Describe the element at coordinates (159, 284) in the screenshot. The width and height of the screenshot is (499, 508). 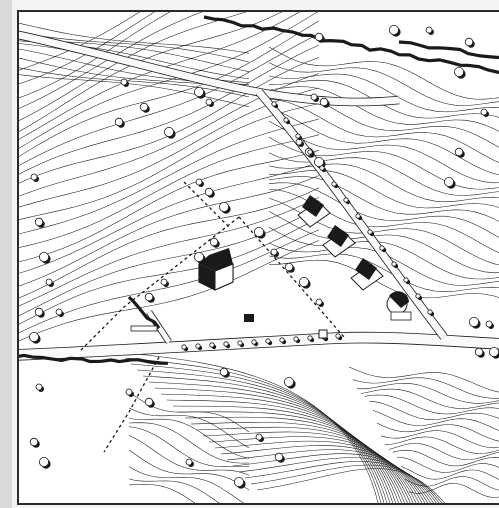
I see `boundary-west` at that location.